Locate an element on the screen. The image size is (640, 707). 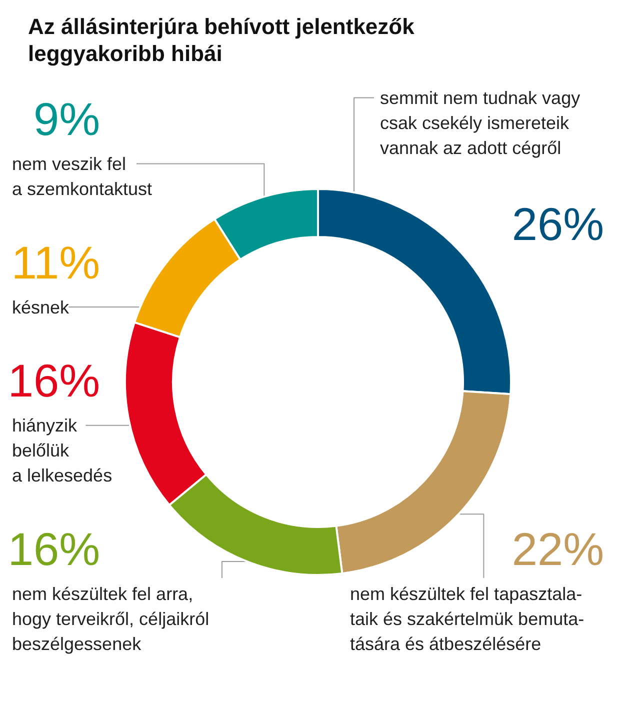
slice-label: hiányzik belőlük a lelkesedés is located at coordinates (62, 451).